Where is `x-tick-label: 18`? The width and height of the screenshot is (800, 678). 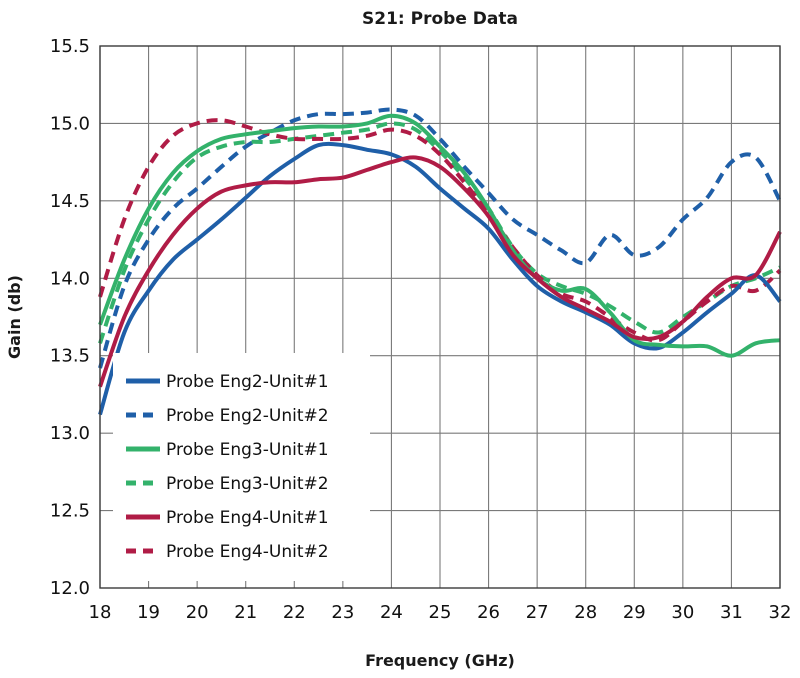 x-tick-label: 18 is located at coordinates (100, 612).